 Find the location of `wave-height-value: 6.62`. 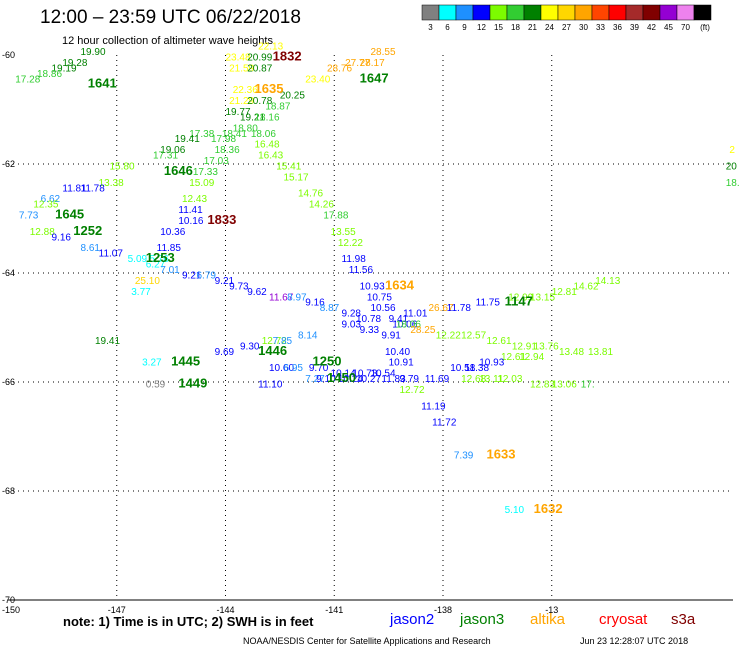

wave-height-value: 6.62 is located at coordinates (51, 199).